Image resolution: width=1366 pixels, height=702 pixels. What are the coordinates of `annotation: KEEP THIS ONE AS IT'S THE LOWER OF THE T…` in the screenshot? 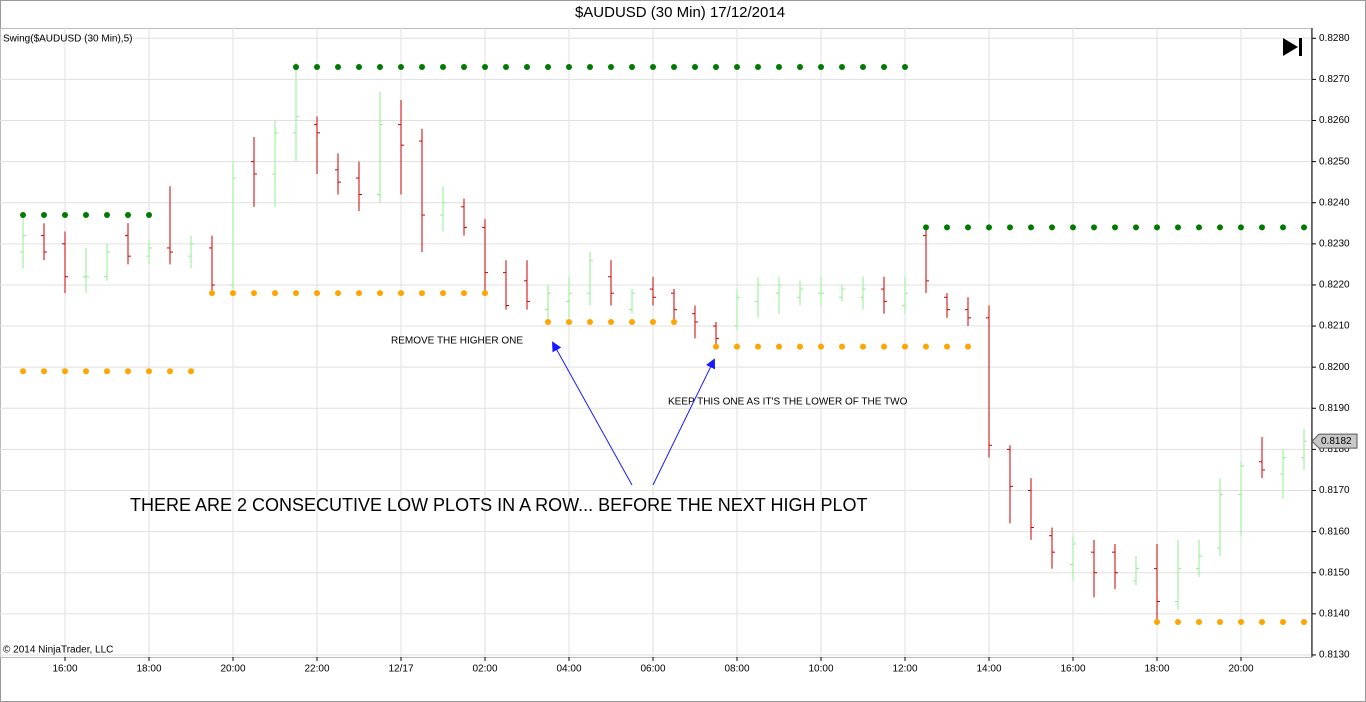 It's located at (788, 402).